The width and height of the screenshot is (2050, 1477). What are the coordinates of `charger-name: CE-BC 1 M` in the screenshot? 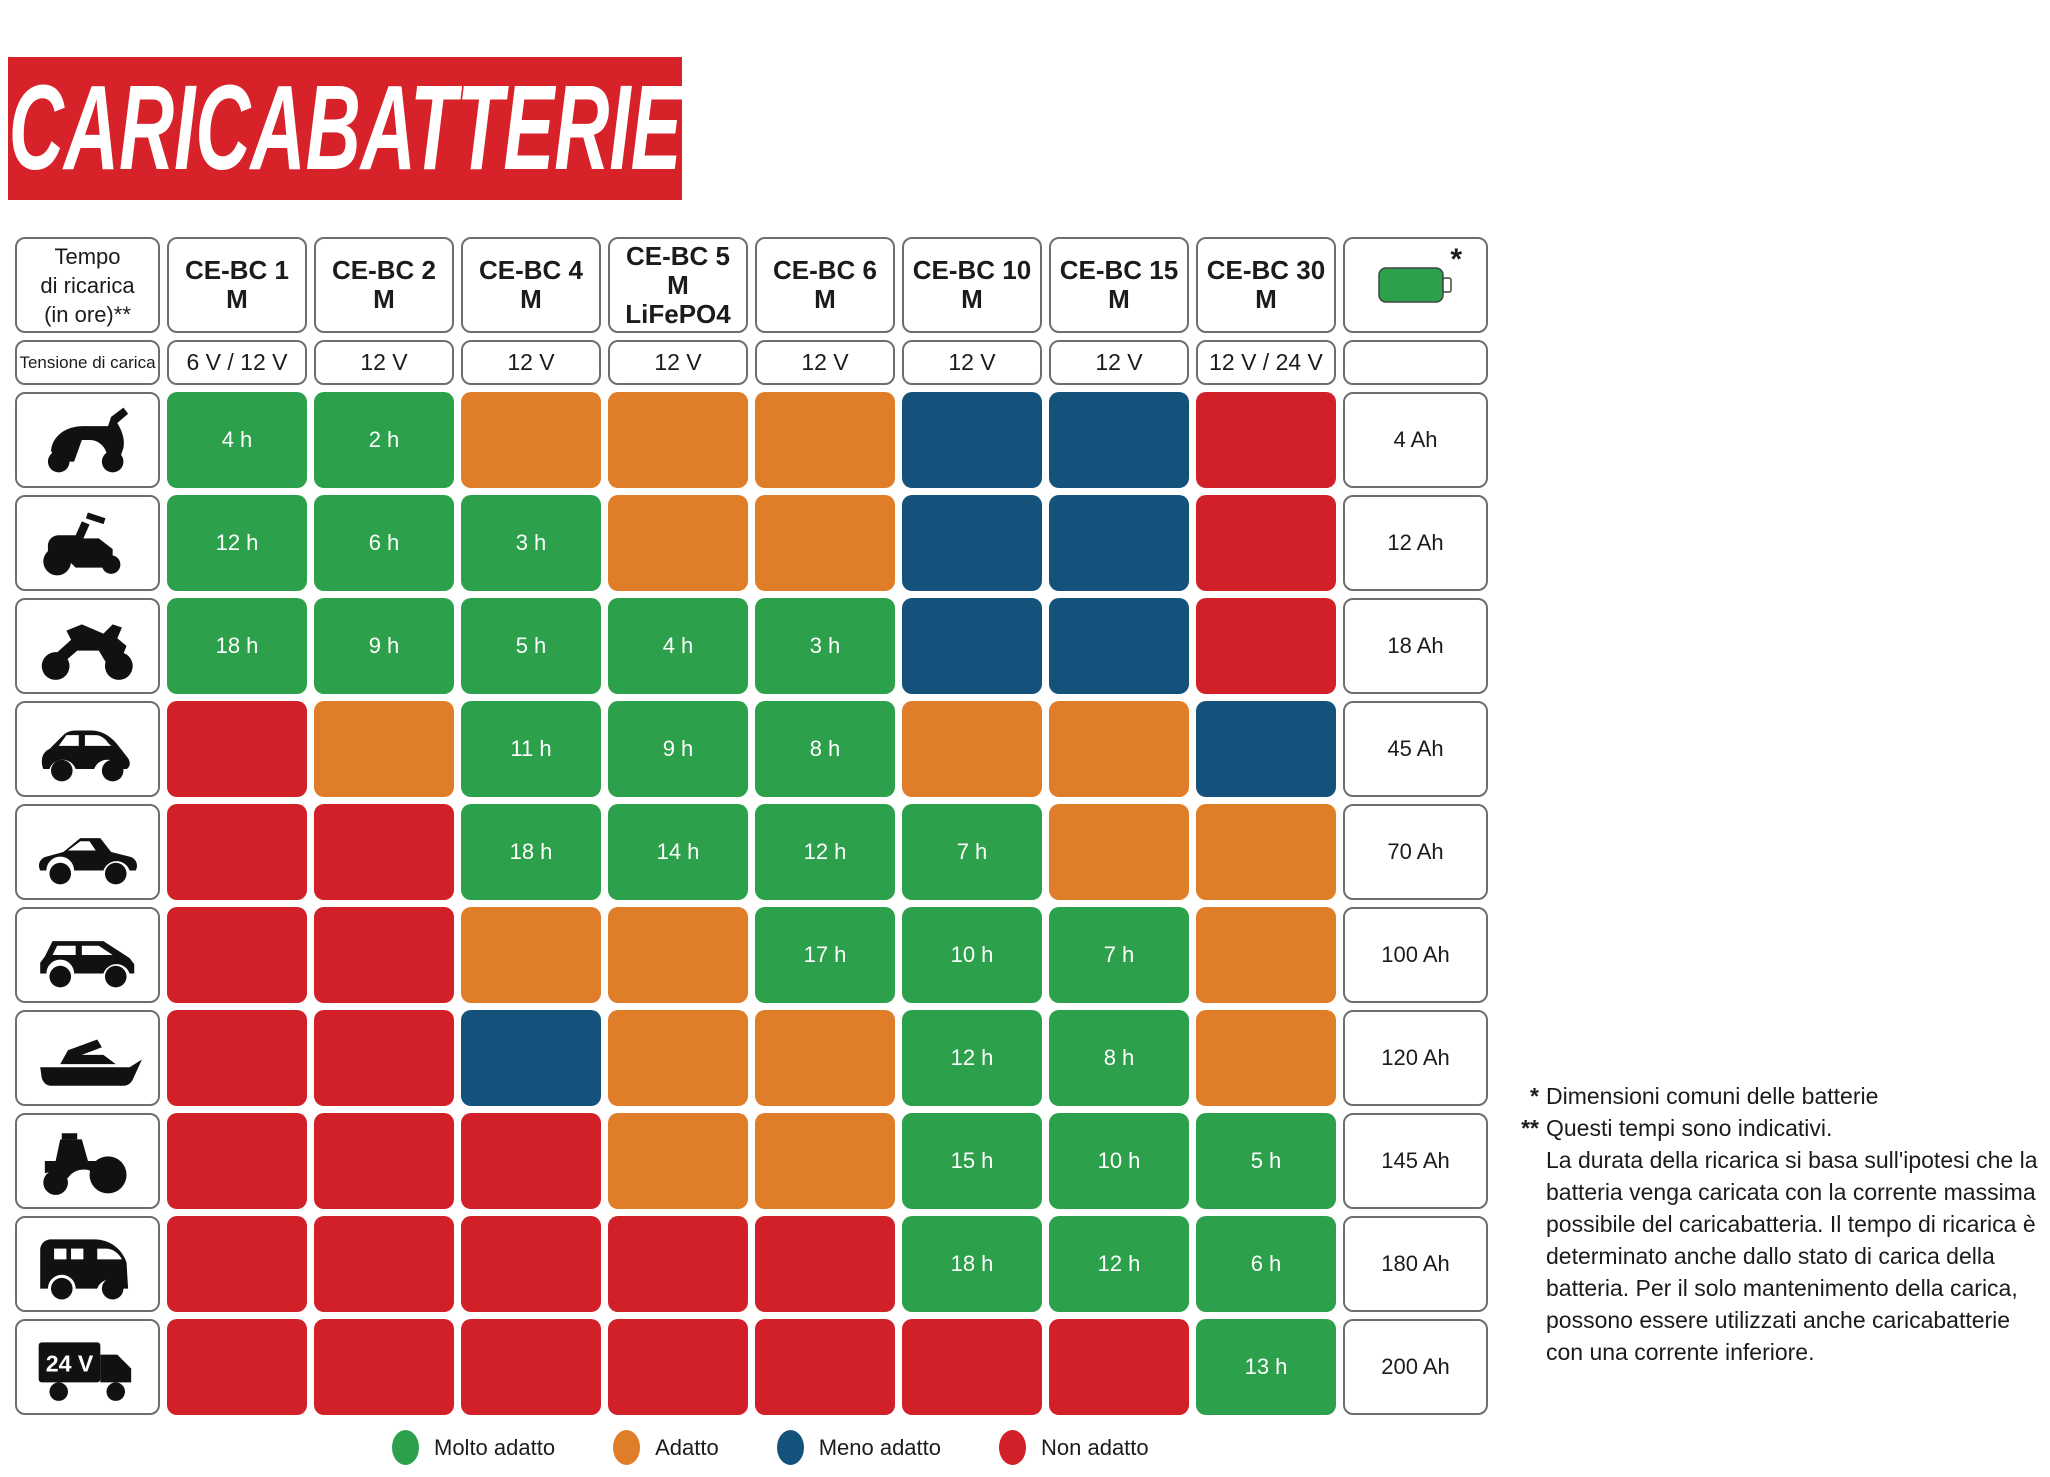 It's located at (236, 284).